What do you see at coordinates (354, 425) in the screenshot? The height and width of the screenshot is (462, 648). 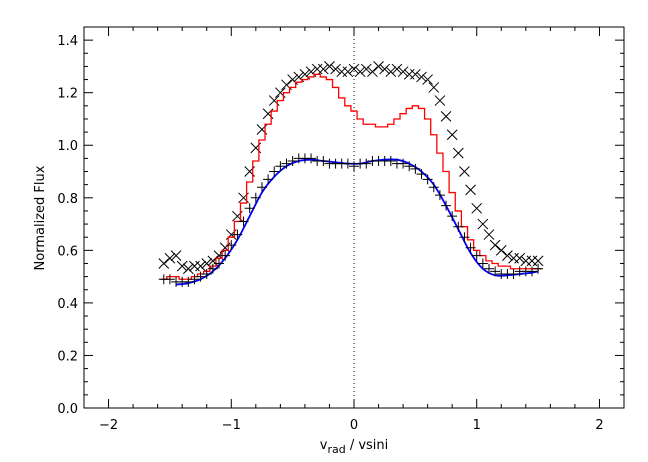 I see `x-tick-label: 0` at bounding box center [354, 425].